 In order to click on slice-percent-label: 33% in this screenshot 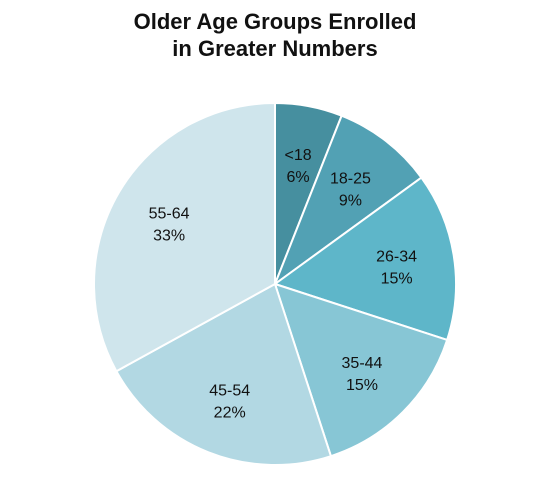, I will do `click(169, 235)`.